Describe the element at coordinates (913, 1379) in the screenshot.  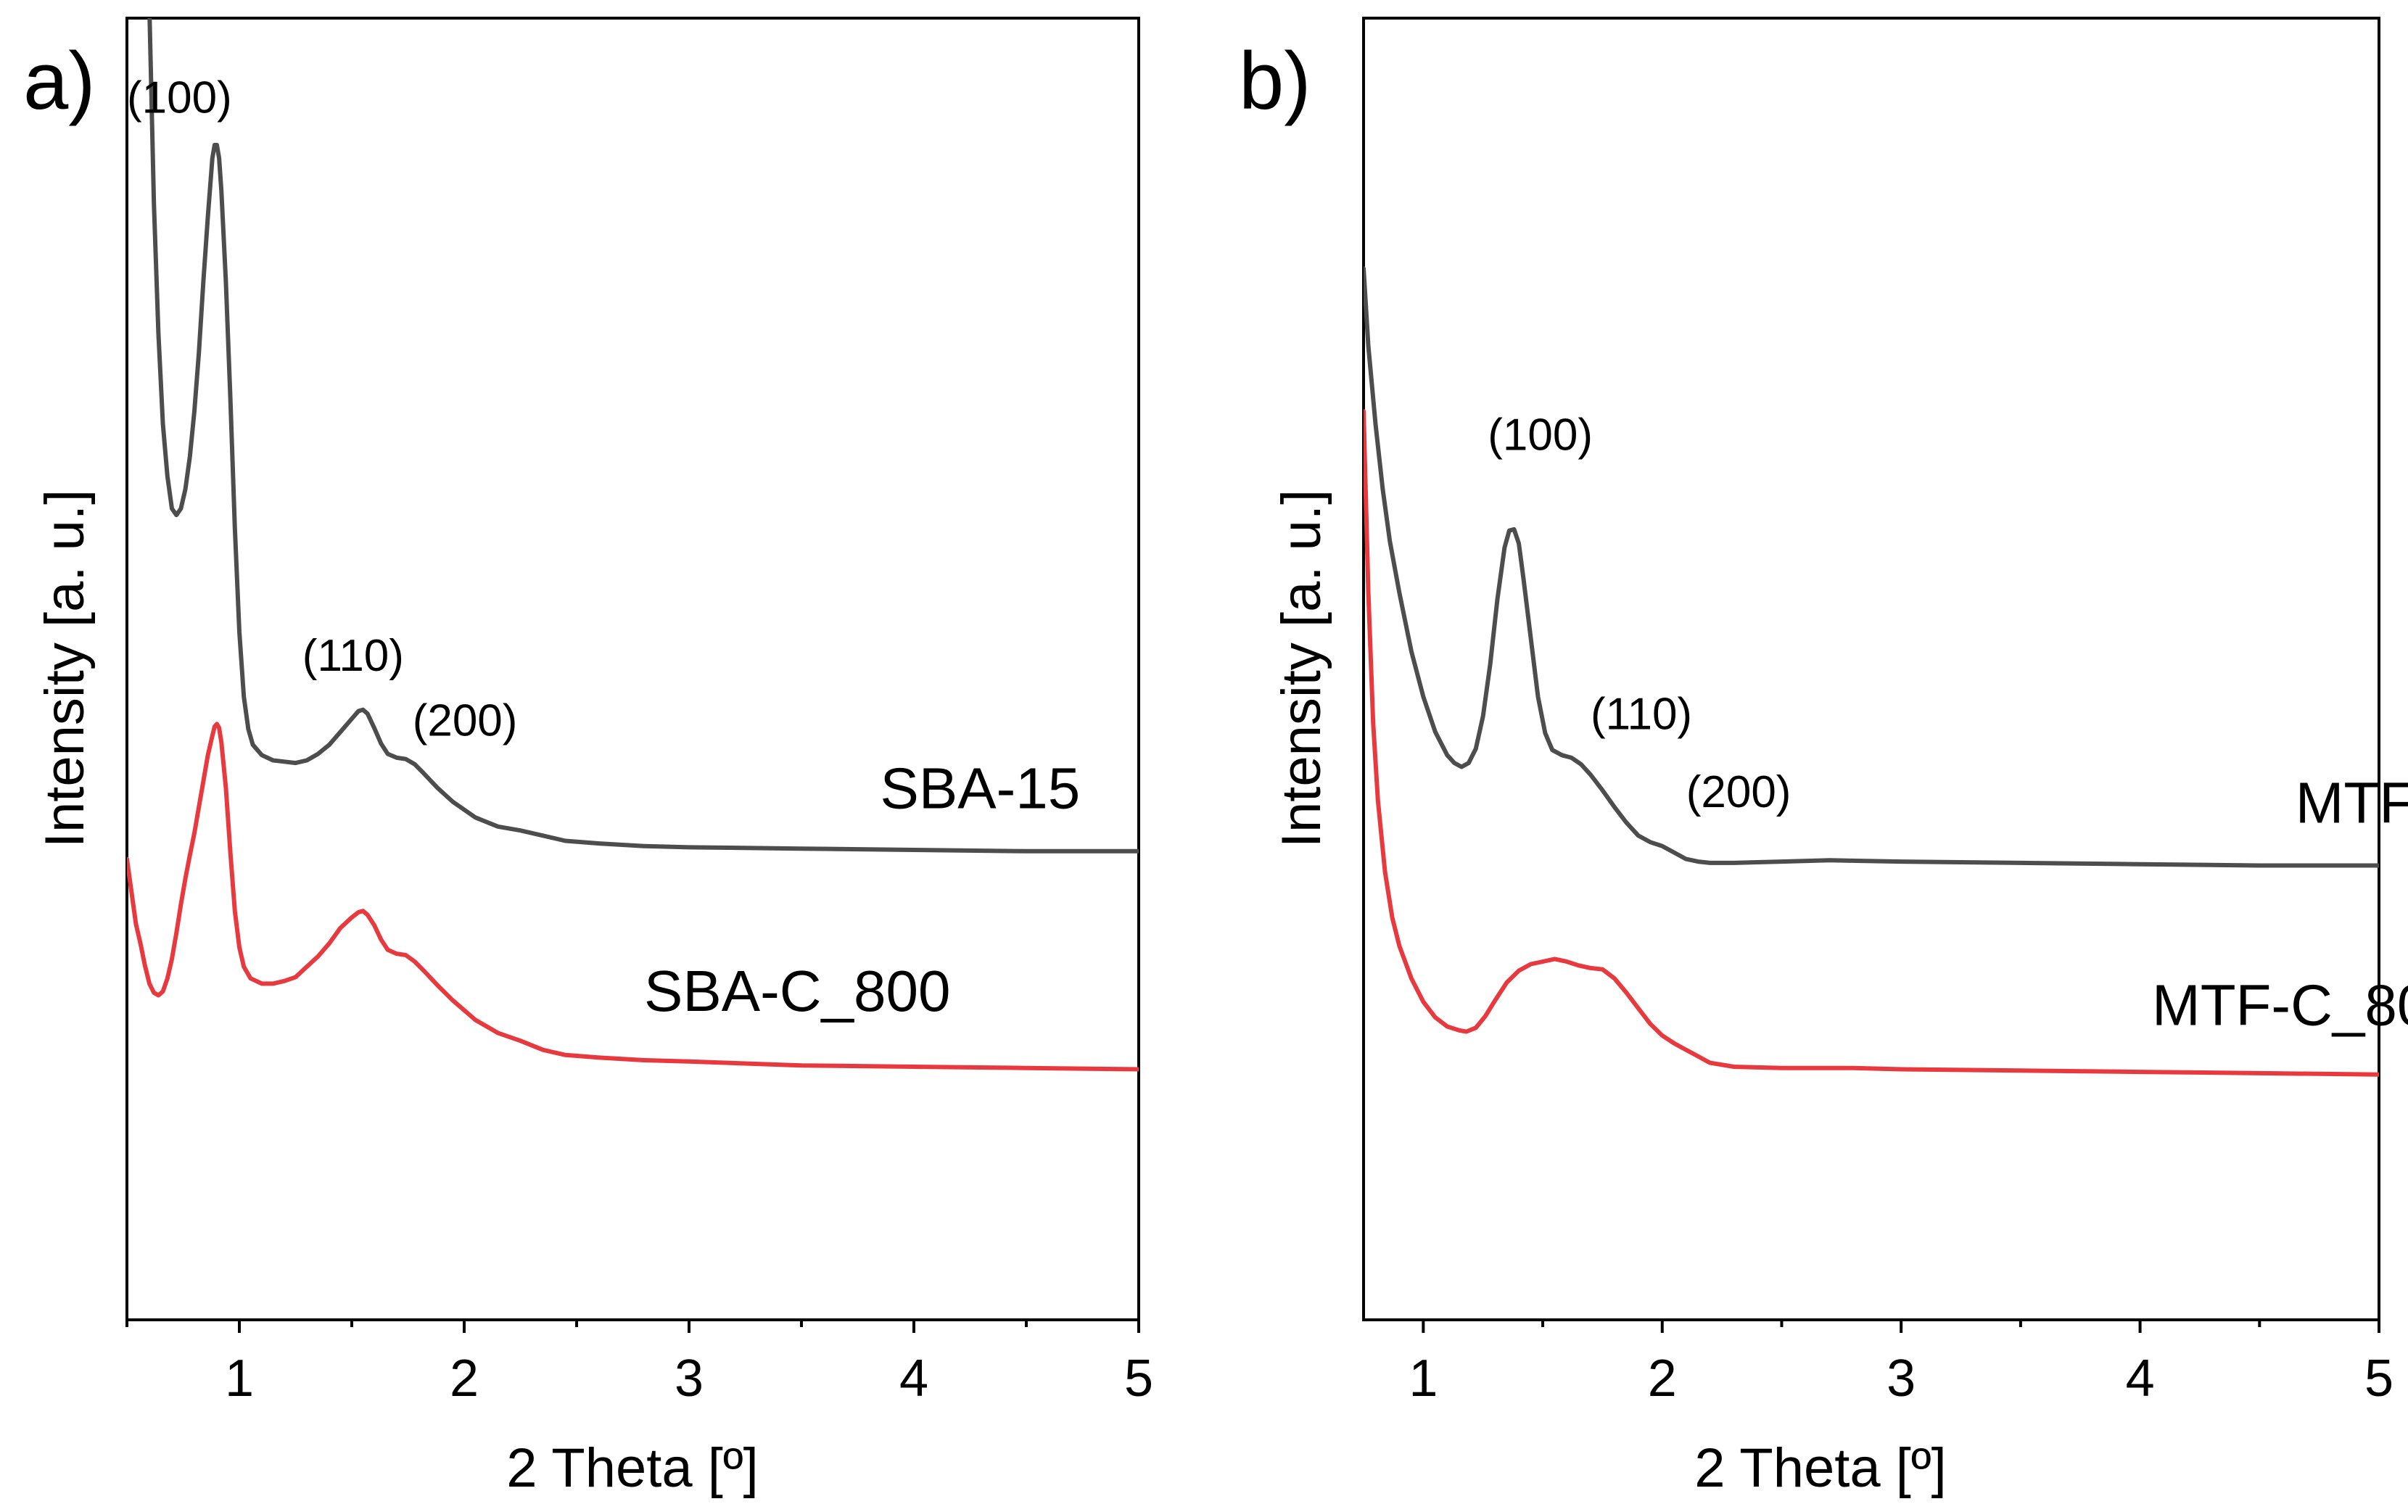
I see `panel-a-x-tick-label: 4` at that location.